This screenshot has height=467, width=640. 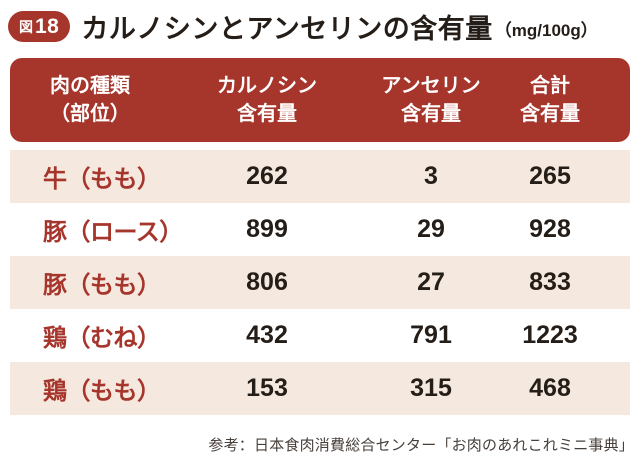 I want to click on column-header-carnosine: カルノシン 含有量, so click(x=267, y=100).